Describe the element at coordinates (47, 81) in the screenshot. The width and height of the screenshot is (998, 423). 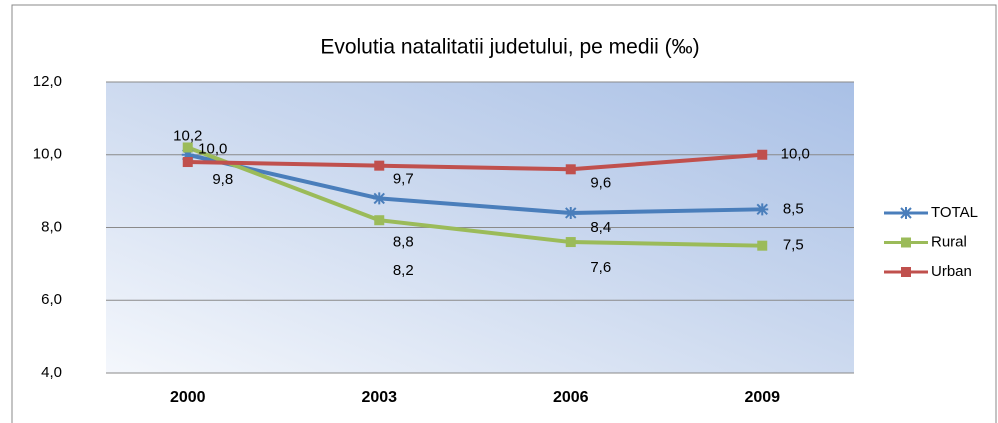
I see `y-tick-label: 12,0` at that location.